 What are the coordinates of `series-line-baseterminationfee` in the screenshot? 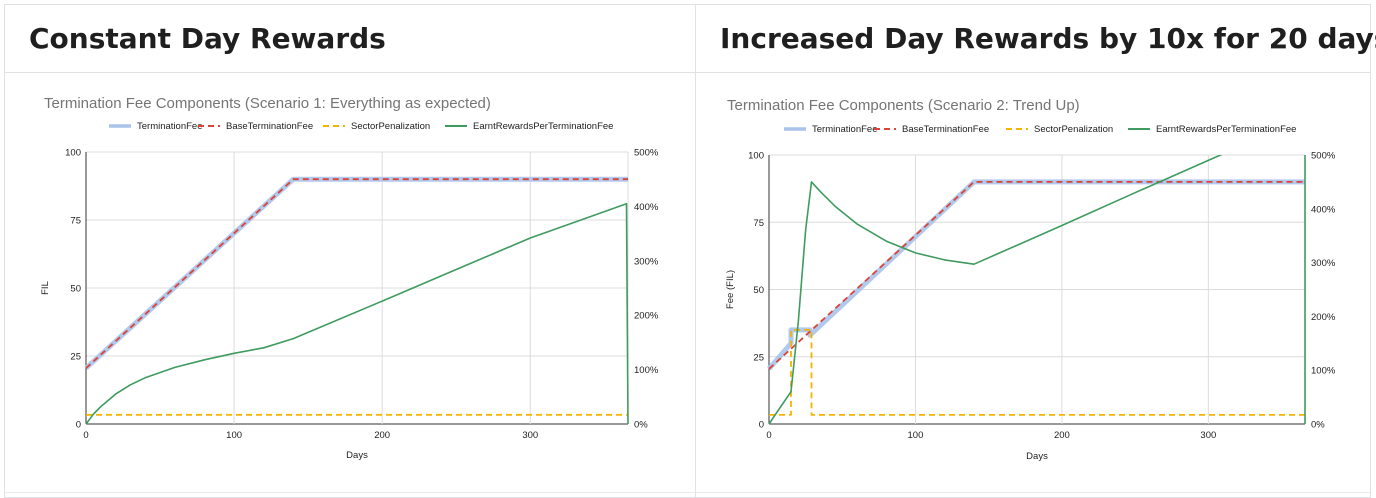 It's located at (1036, 275).